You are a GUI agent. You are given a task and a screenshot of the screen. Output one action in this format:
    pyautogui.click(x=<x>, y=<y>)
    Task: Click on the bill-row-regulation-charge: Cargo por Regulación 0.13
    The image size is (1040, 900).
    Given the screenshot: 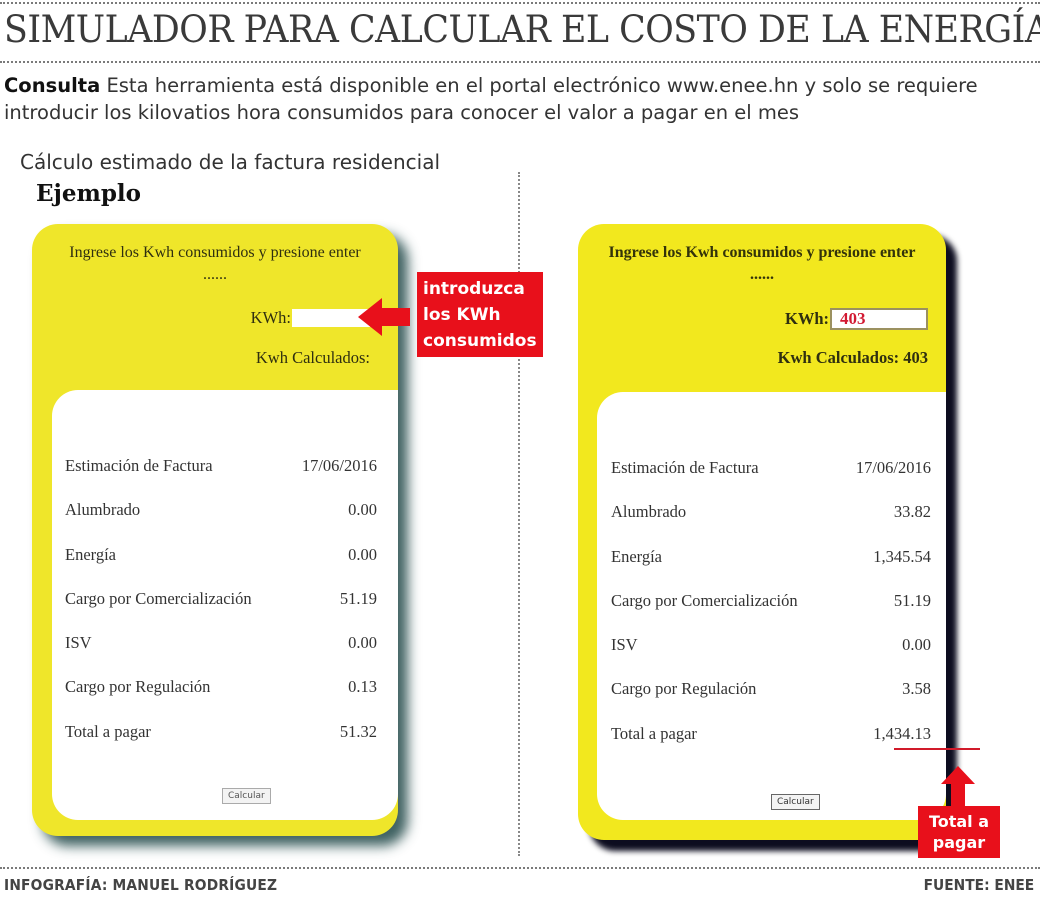 What is the action you would take?
    pyautogui.click(x=221, y=699)
    